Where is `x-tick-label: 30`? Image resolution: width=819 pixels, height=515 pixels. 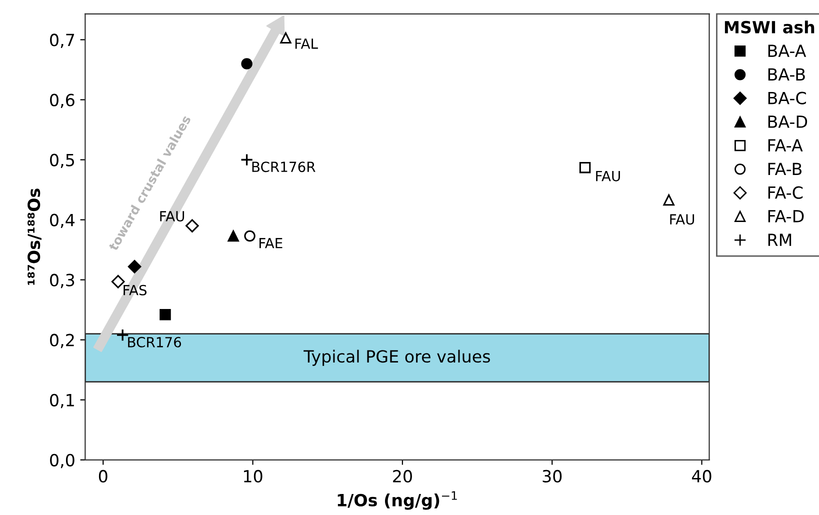 x-tick-label: 30 is located at coordinates (552, 476).